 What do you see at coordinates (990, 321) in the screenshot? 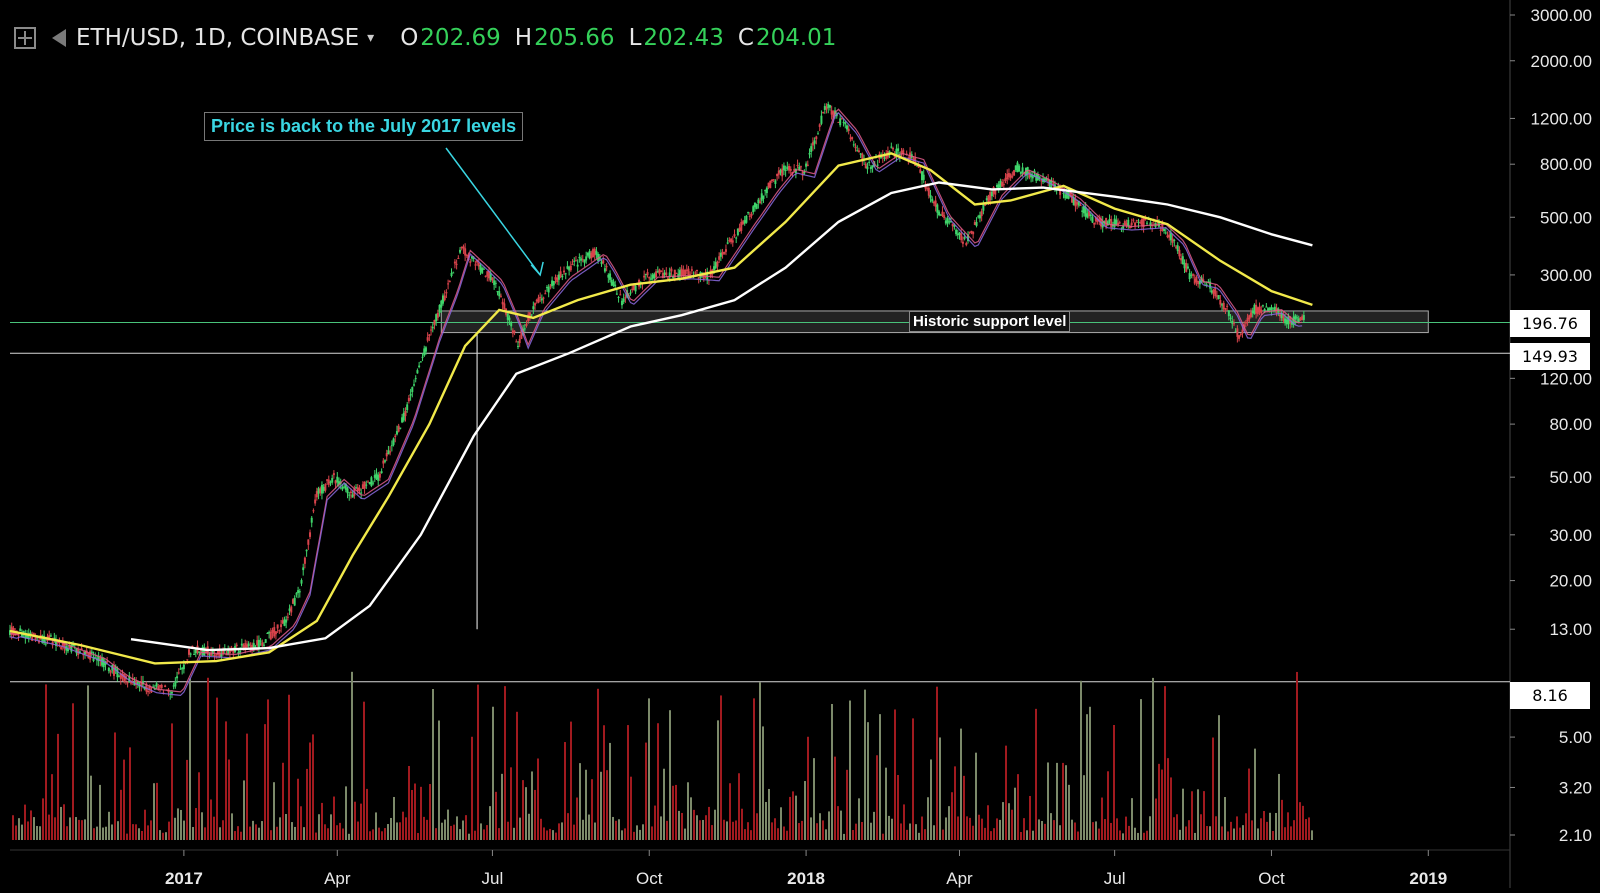
I see `support-level-label: Historic support level` at bounding box center [990, 321].